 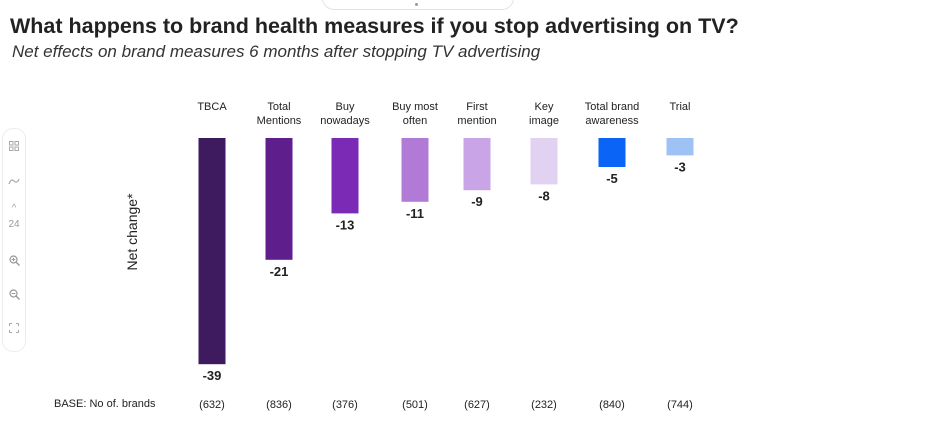 I want to click on category-label-line: First, so click(x=476, y=107).